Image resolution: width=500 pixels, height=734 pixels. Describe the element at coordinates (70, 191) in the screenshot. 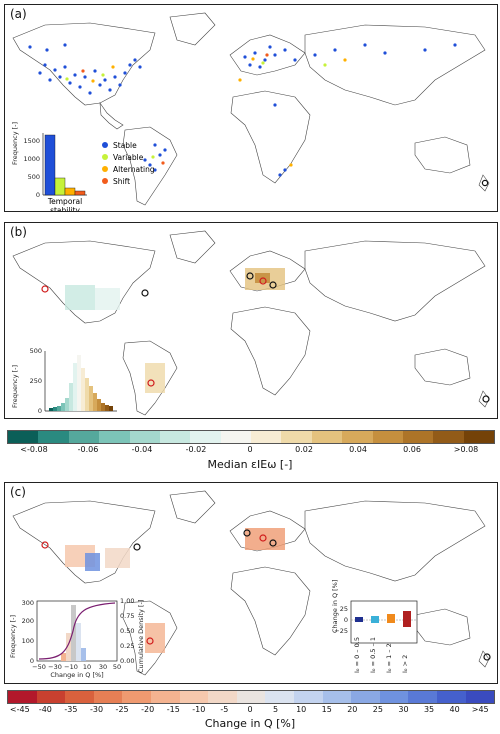

I see `bar-alternating` at that location.